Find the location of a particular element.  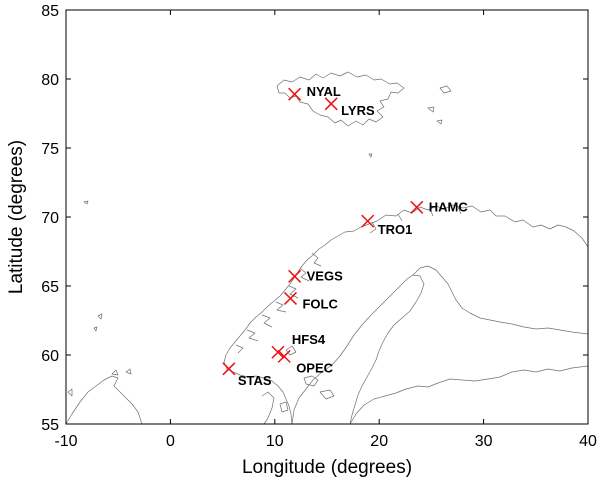

baltic-south is located at coordinates (468, 394).